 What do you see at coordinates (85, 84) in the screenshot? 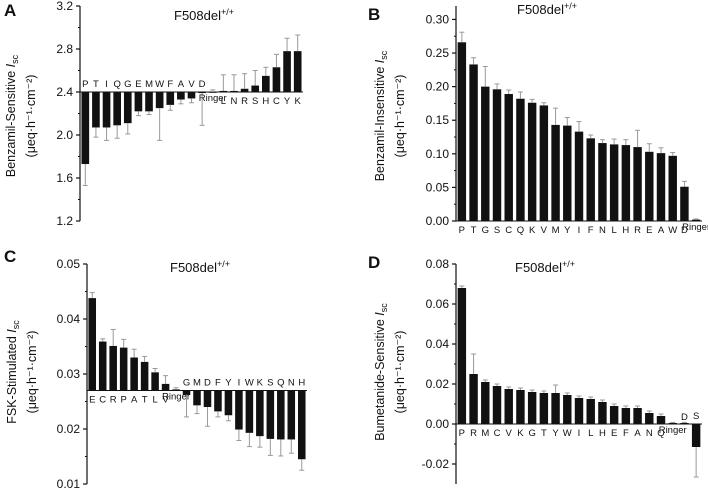
I see `category-label: P` at bounding box center [85, 84].